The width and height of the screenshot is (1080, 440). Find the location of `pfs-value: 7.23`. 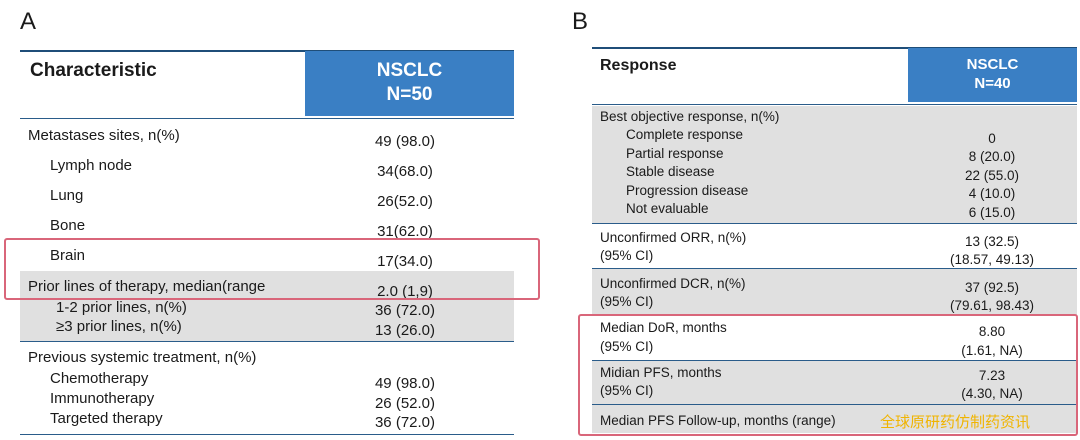

pfs-value: 7.23 is located at coordinates (992, 375).